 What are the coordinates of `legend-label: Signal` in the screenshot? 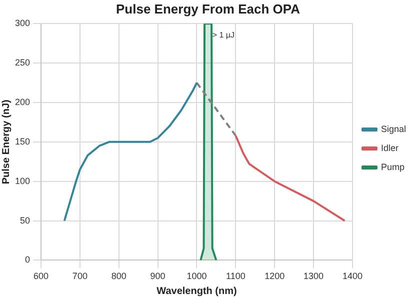 It's located at (393, 129).